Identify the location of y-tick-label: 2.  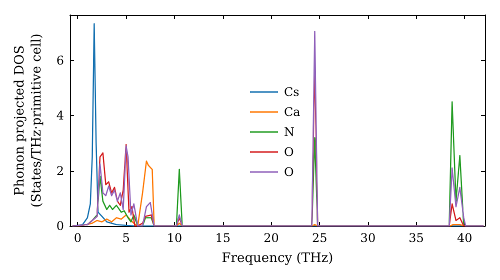
(60, 171).